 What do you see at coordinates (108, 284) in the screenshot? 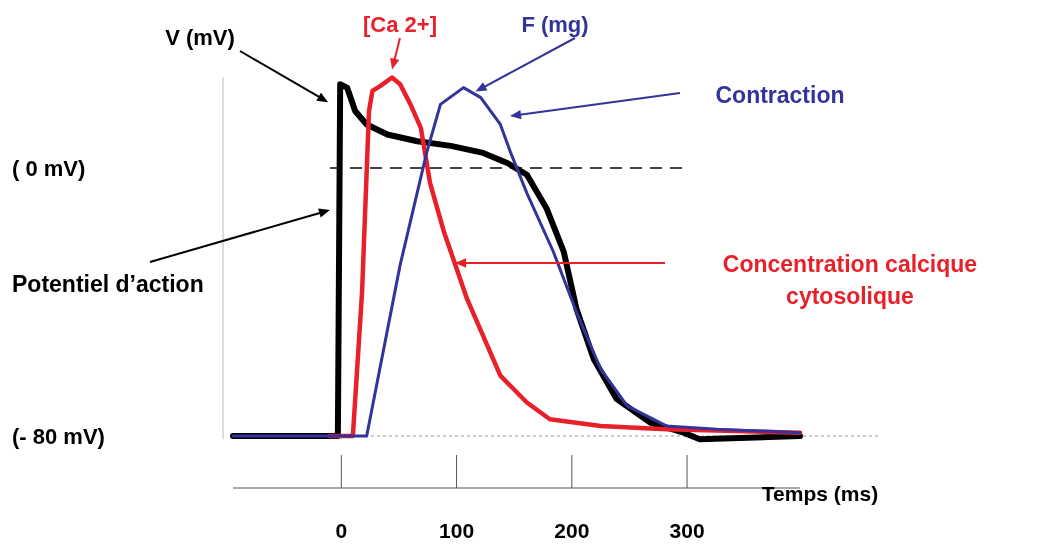
I see `text: Potentiel d’action` at bounding box center [108, 284].